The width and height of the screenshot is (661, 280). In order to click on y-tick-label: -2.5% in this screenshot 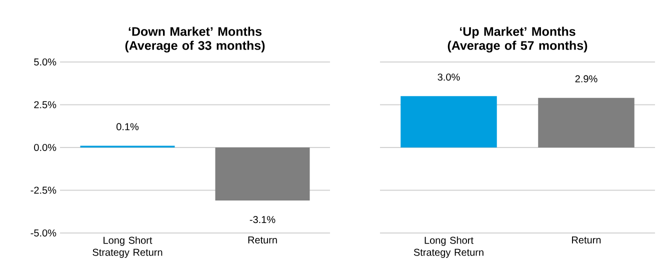, I will do `click(43, 190)`.